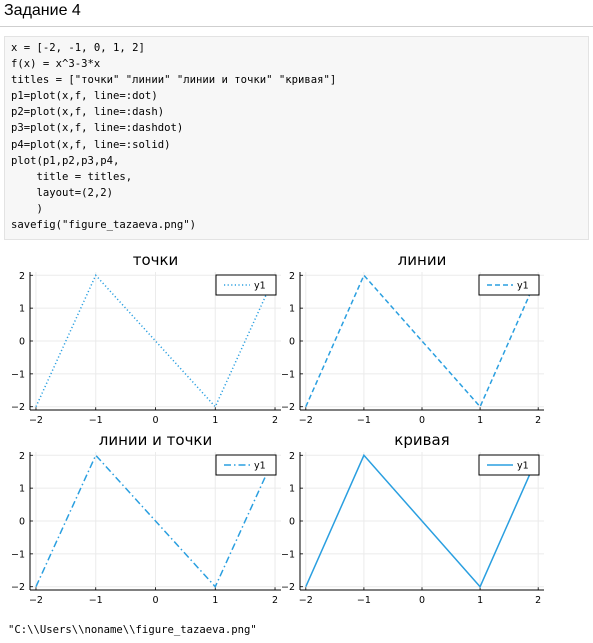  I want to click on code-line: layout=(2,2), so click(297, 193).